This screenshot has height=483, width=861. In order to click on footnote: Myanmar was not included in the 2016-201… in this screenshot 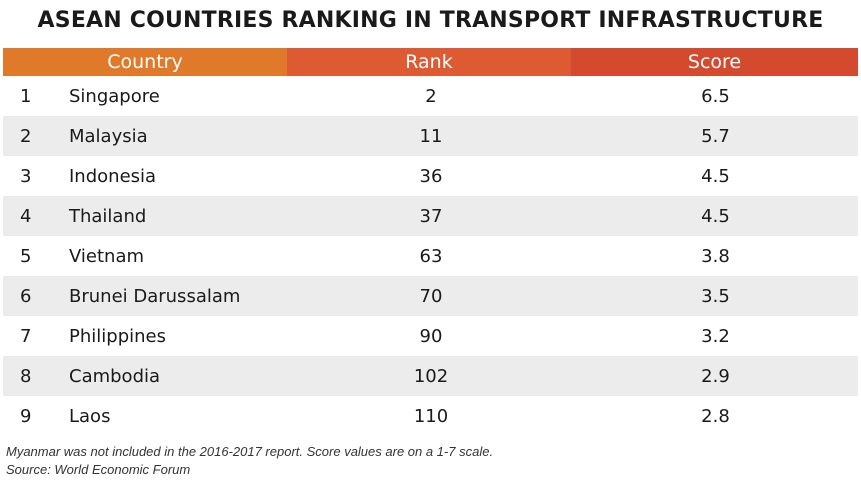, I will do `click(250, 451)`.